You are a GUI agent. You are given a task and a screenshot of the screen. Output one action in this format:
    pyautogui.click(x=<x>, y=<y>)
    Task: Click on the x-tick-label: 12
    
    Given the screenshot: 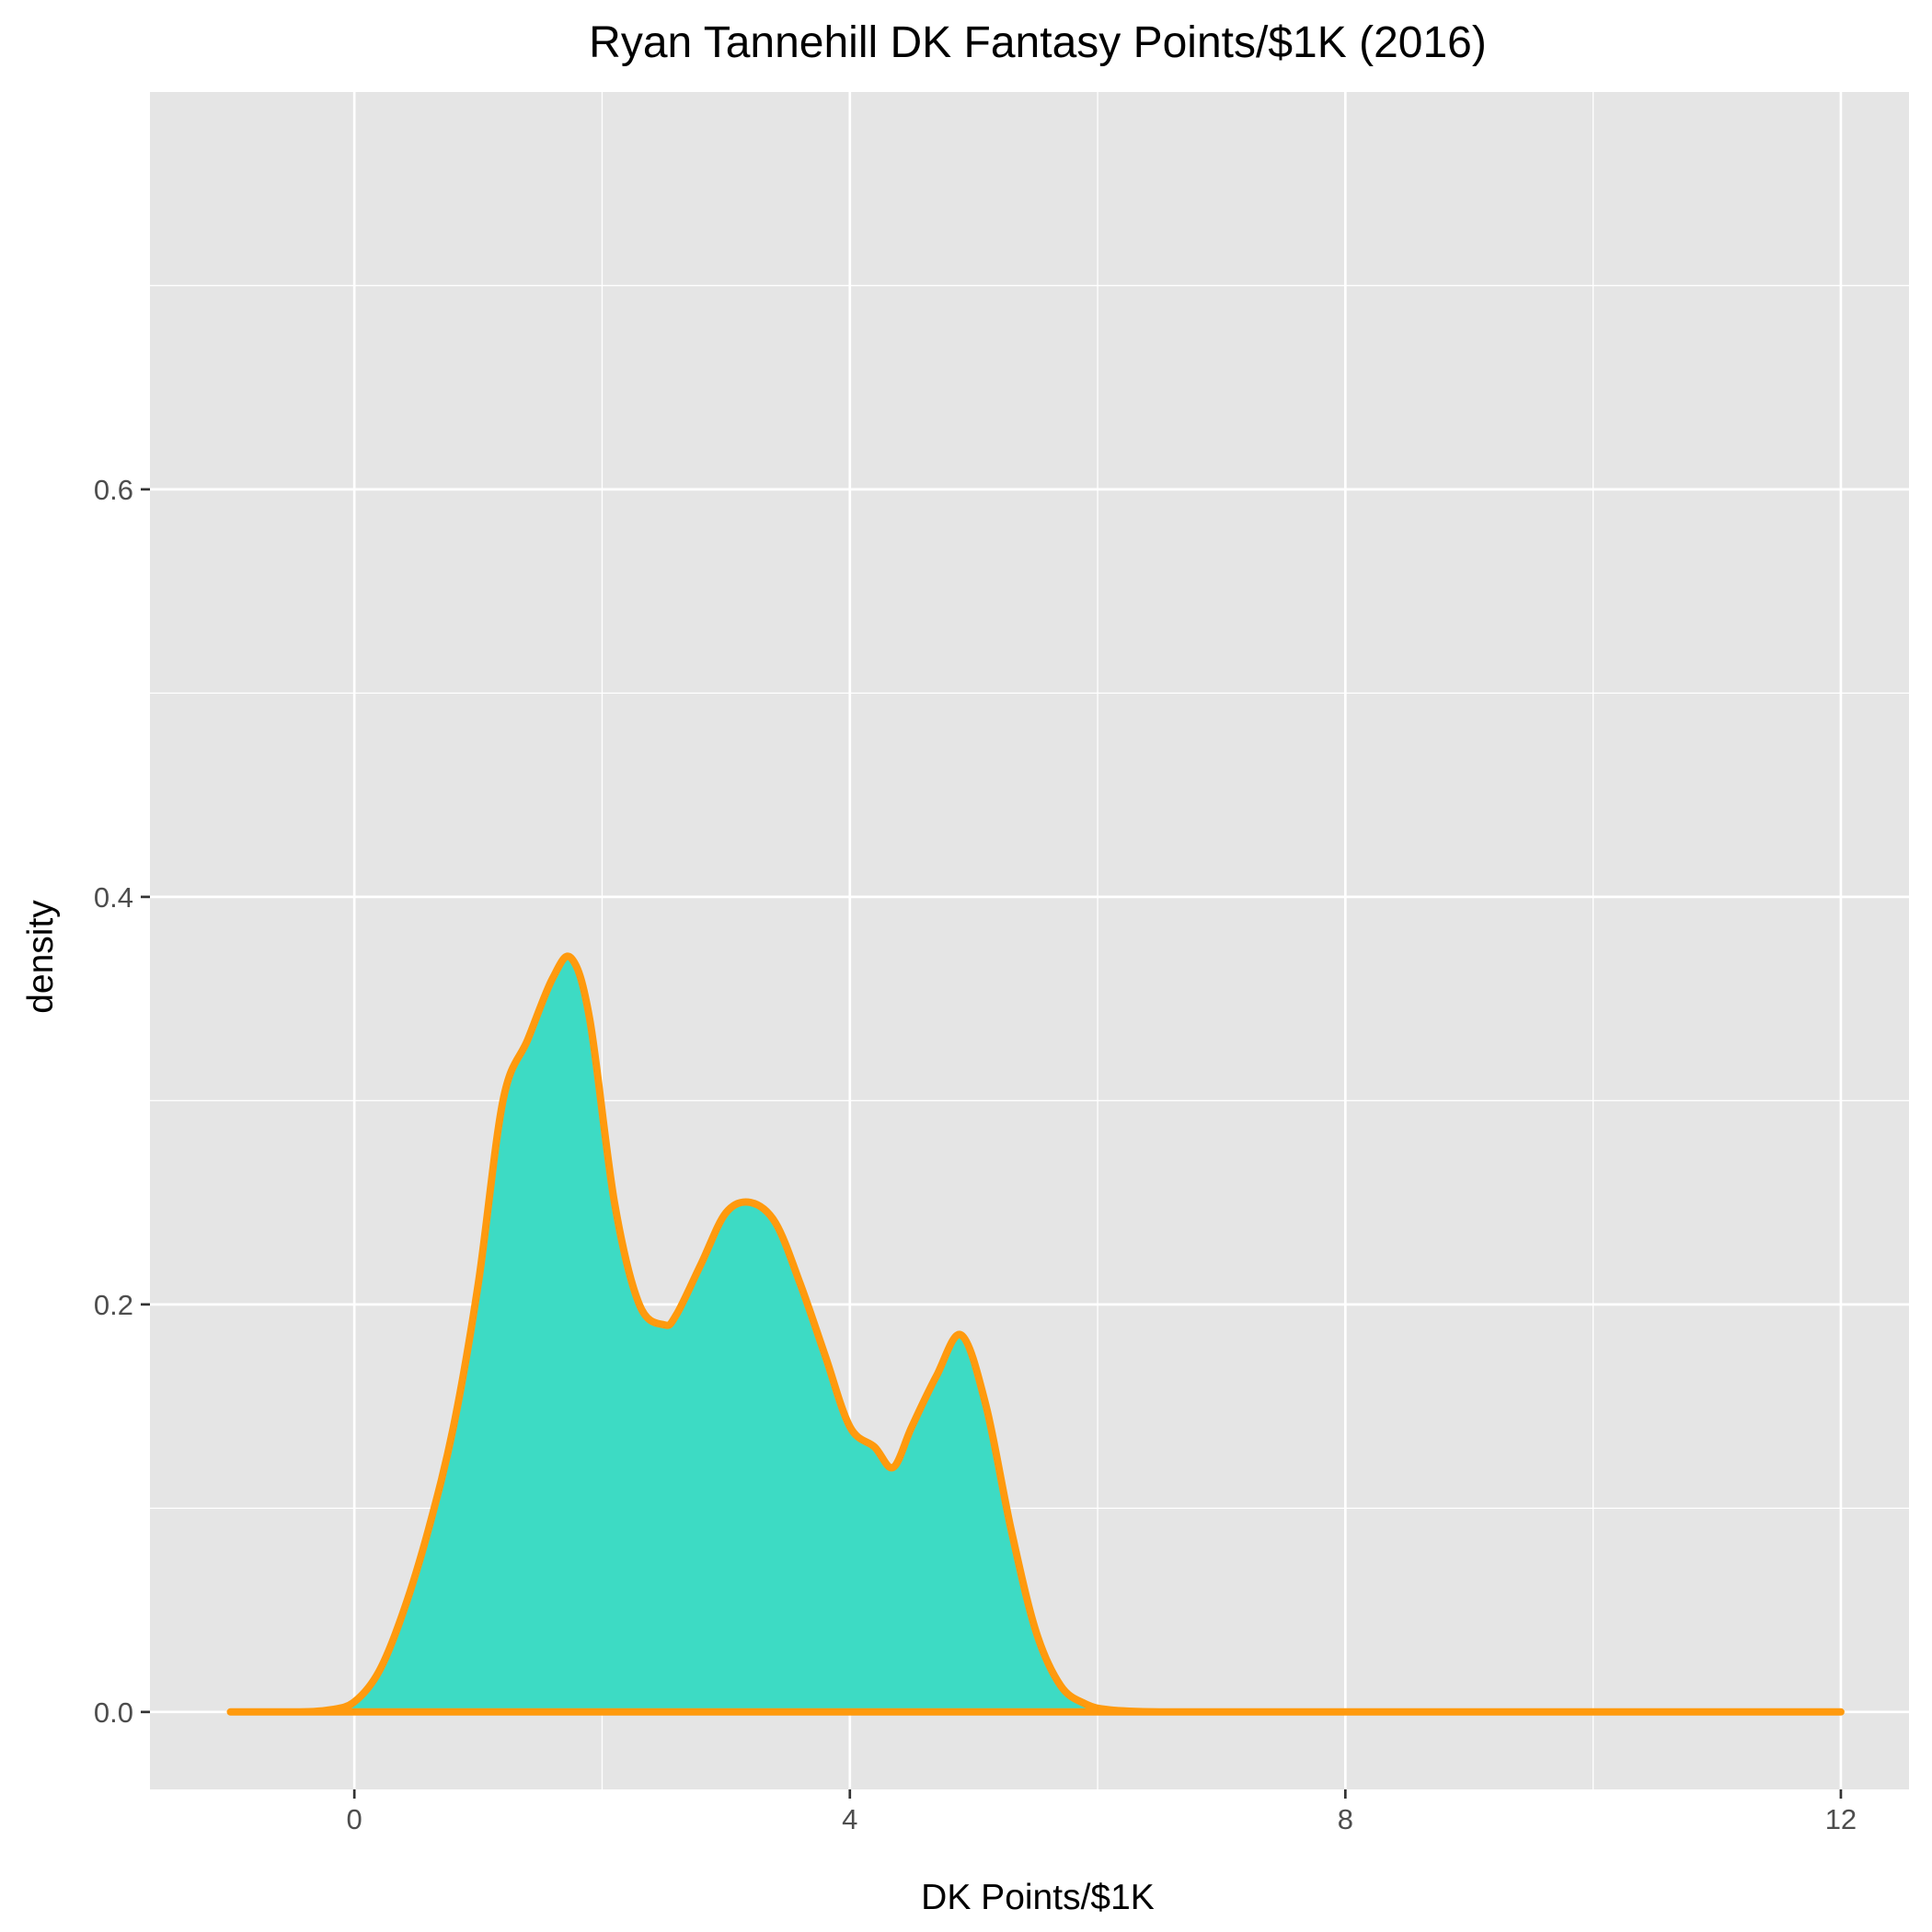 What is the action you would take?
    pyautogui.click(x=1841, y=1819)
    